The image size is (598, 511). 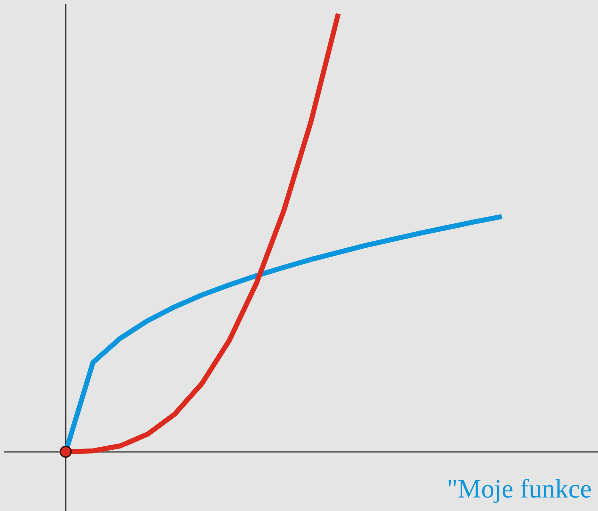 What do you see at coordinates (520, 491) in the screenshot?
I see `text: "Moje funkce` at bounding box center [520, 491].